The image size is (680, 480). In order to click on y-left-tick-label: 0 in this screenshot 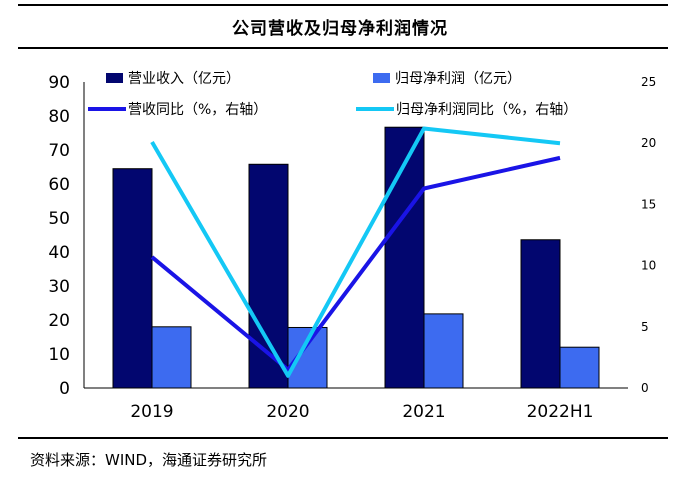, I will do `click(64, 389)`.